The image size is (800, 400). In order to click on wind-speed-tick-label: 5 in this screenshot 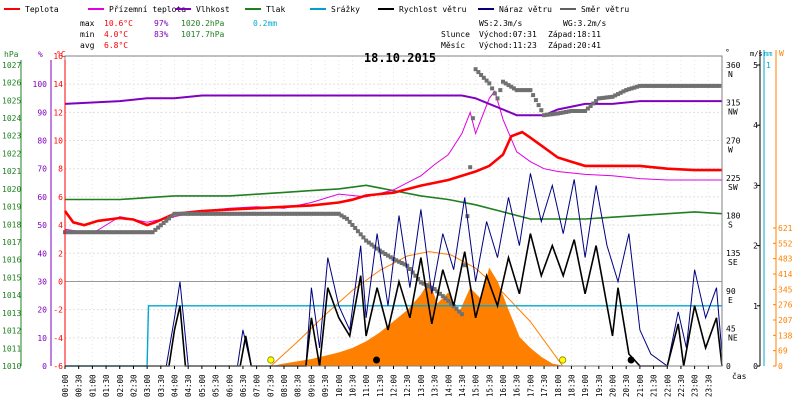, I will do `click(755, 65)`.